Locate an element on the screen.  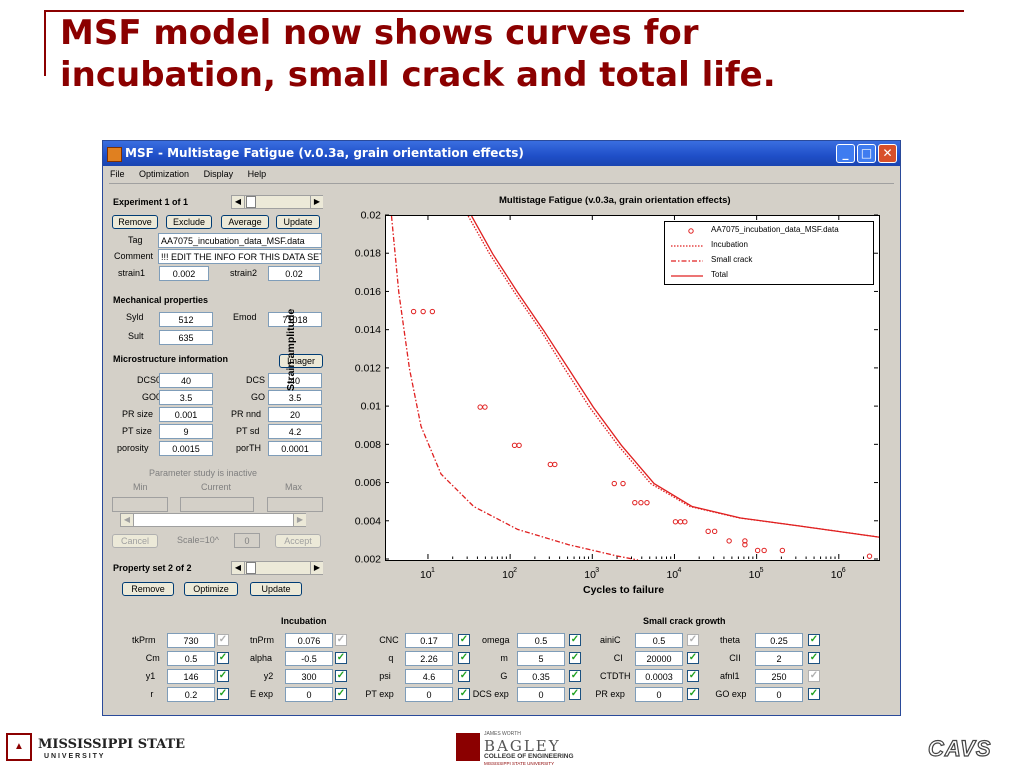
experiment-update-button: Update is located at coordinates (298, 222).